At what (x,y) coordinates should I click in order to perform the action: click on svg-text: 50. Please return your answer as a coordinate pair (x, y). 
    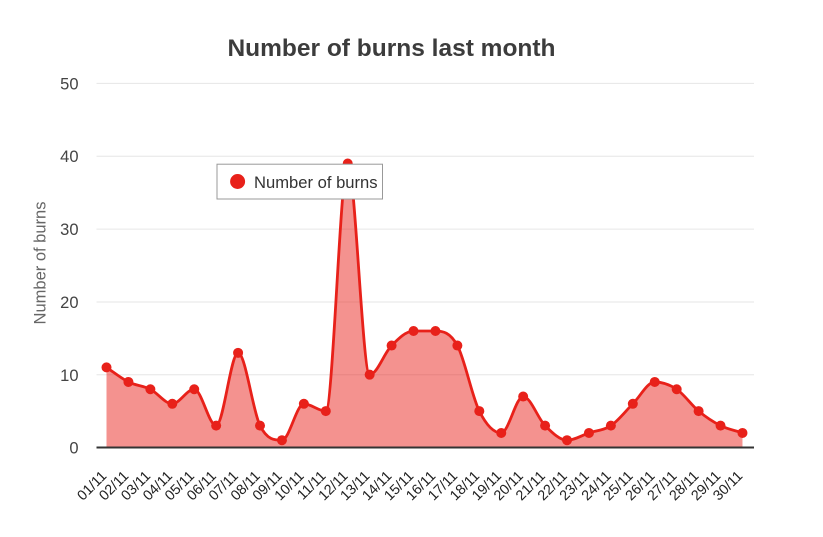
    Looking at the image, I should click on (69, 84).